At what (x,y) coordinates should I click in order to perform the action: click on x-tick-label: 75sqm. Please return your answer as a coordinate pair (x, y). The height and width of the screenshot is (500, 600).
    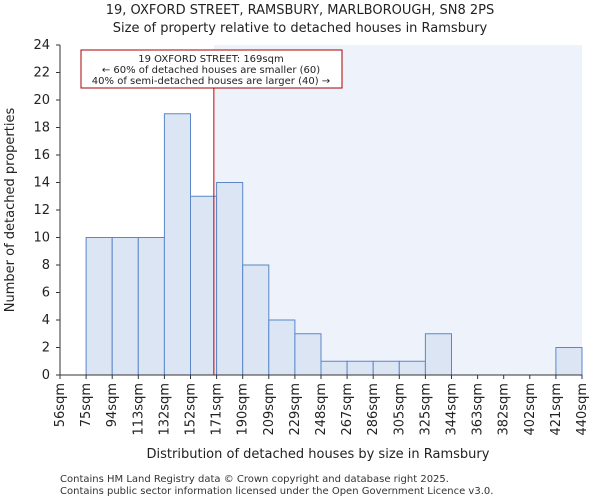
    Looking at the image, I should click on (86, 405).